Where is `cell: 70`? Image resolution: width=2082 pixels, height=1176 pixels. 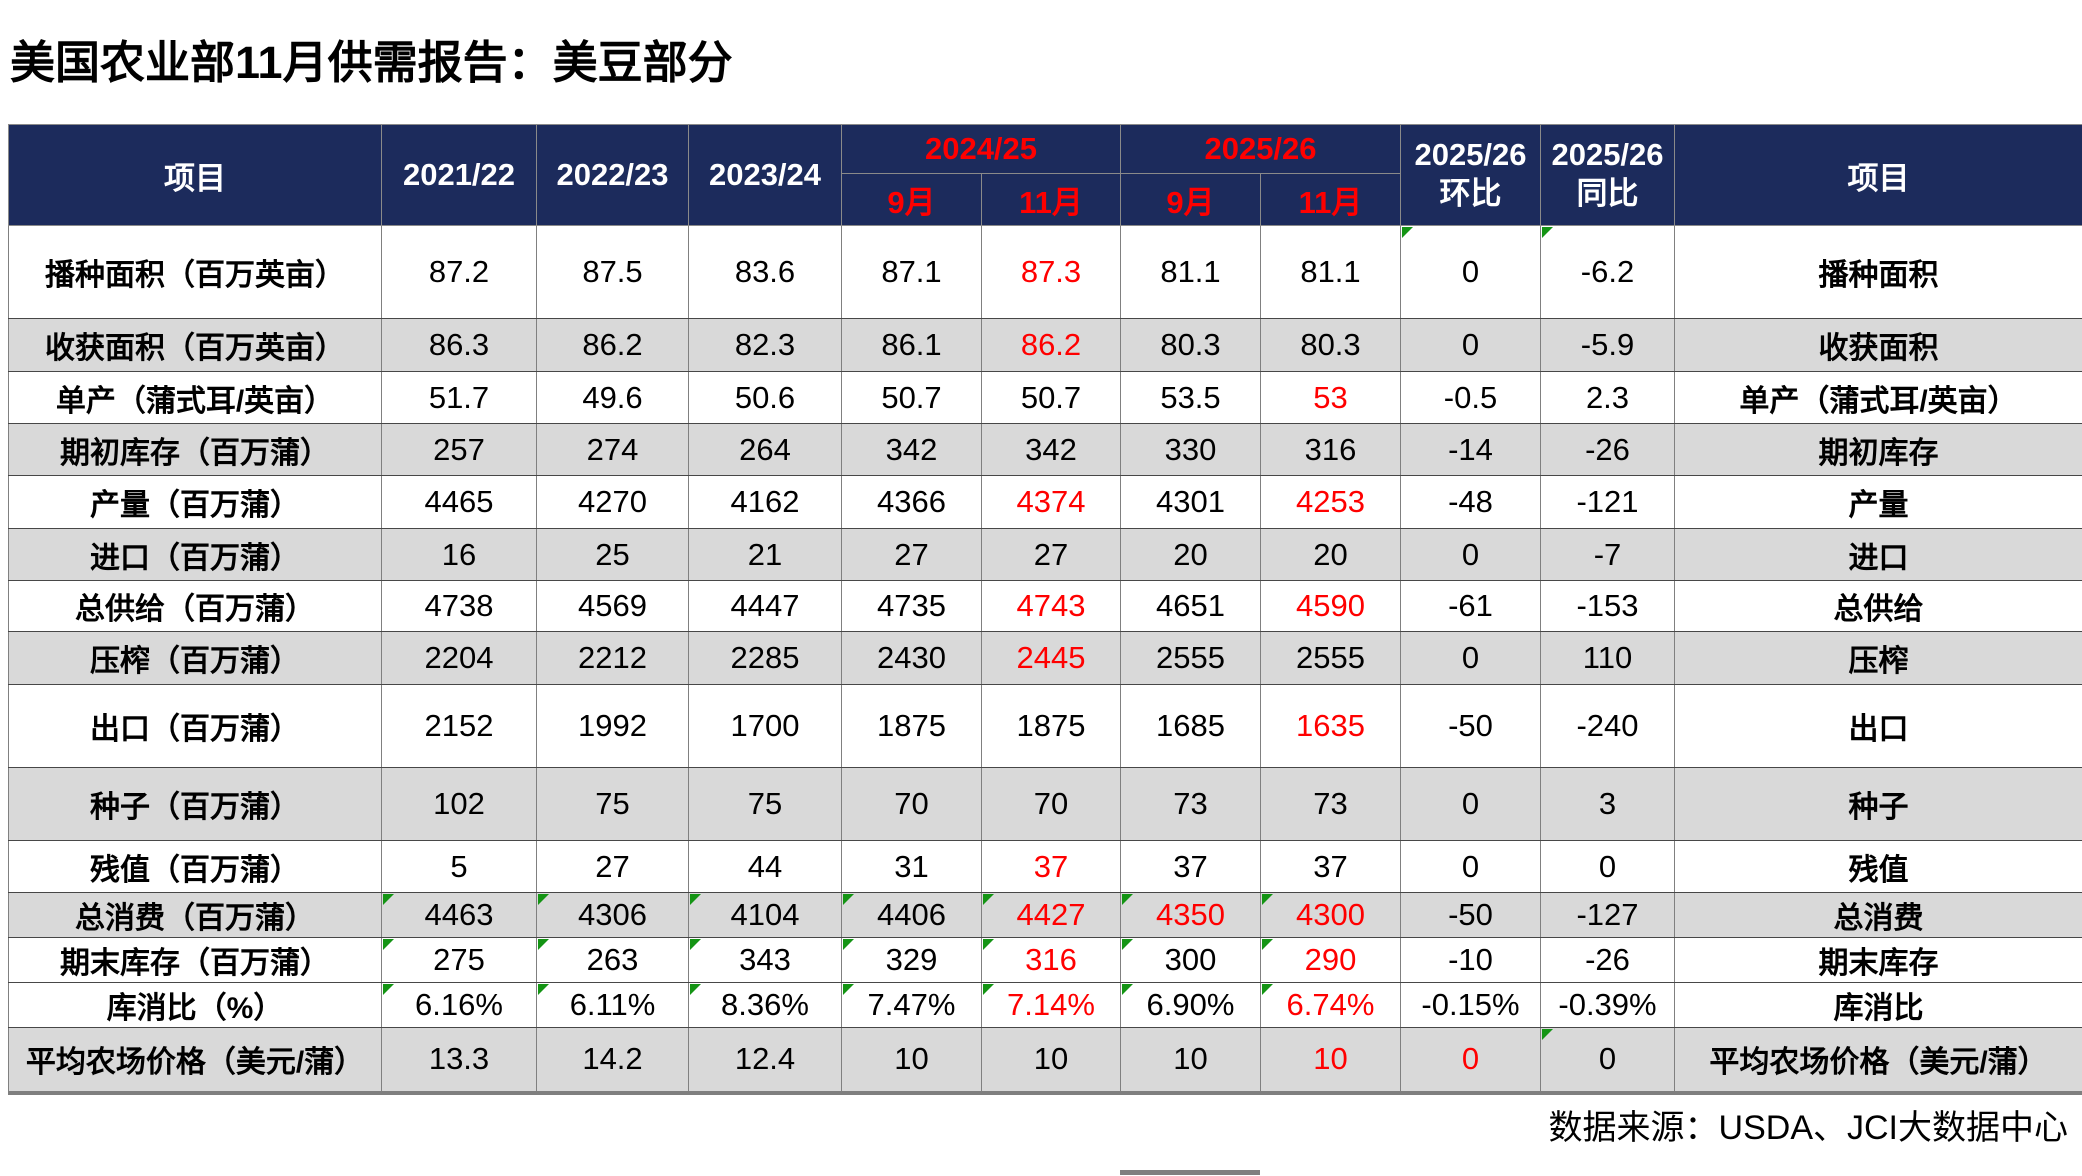
cell: 70 is located at coordinates (911, 804).